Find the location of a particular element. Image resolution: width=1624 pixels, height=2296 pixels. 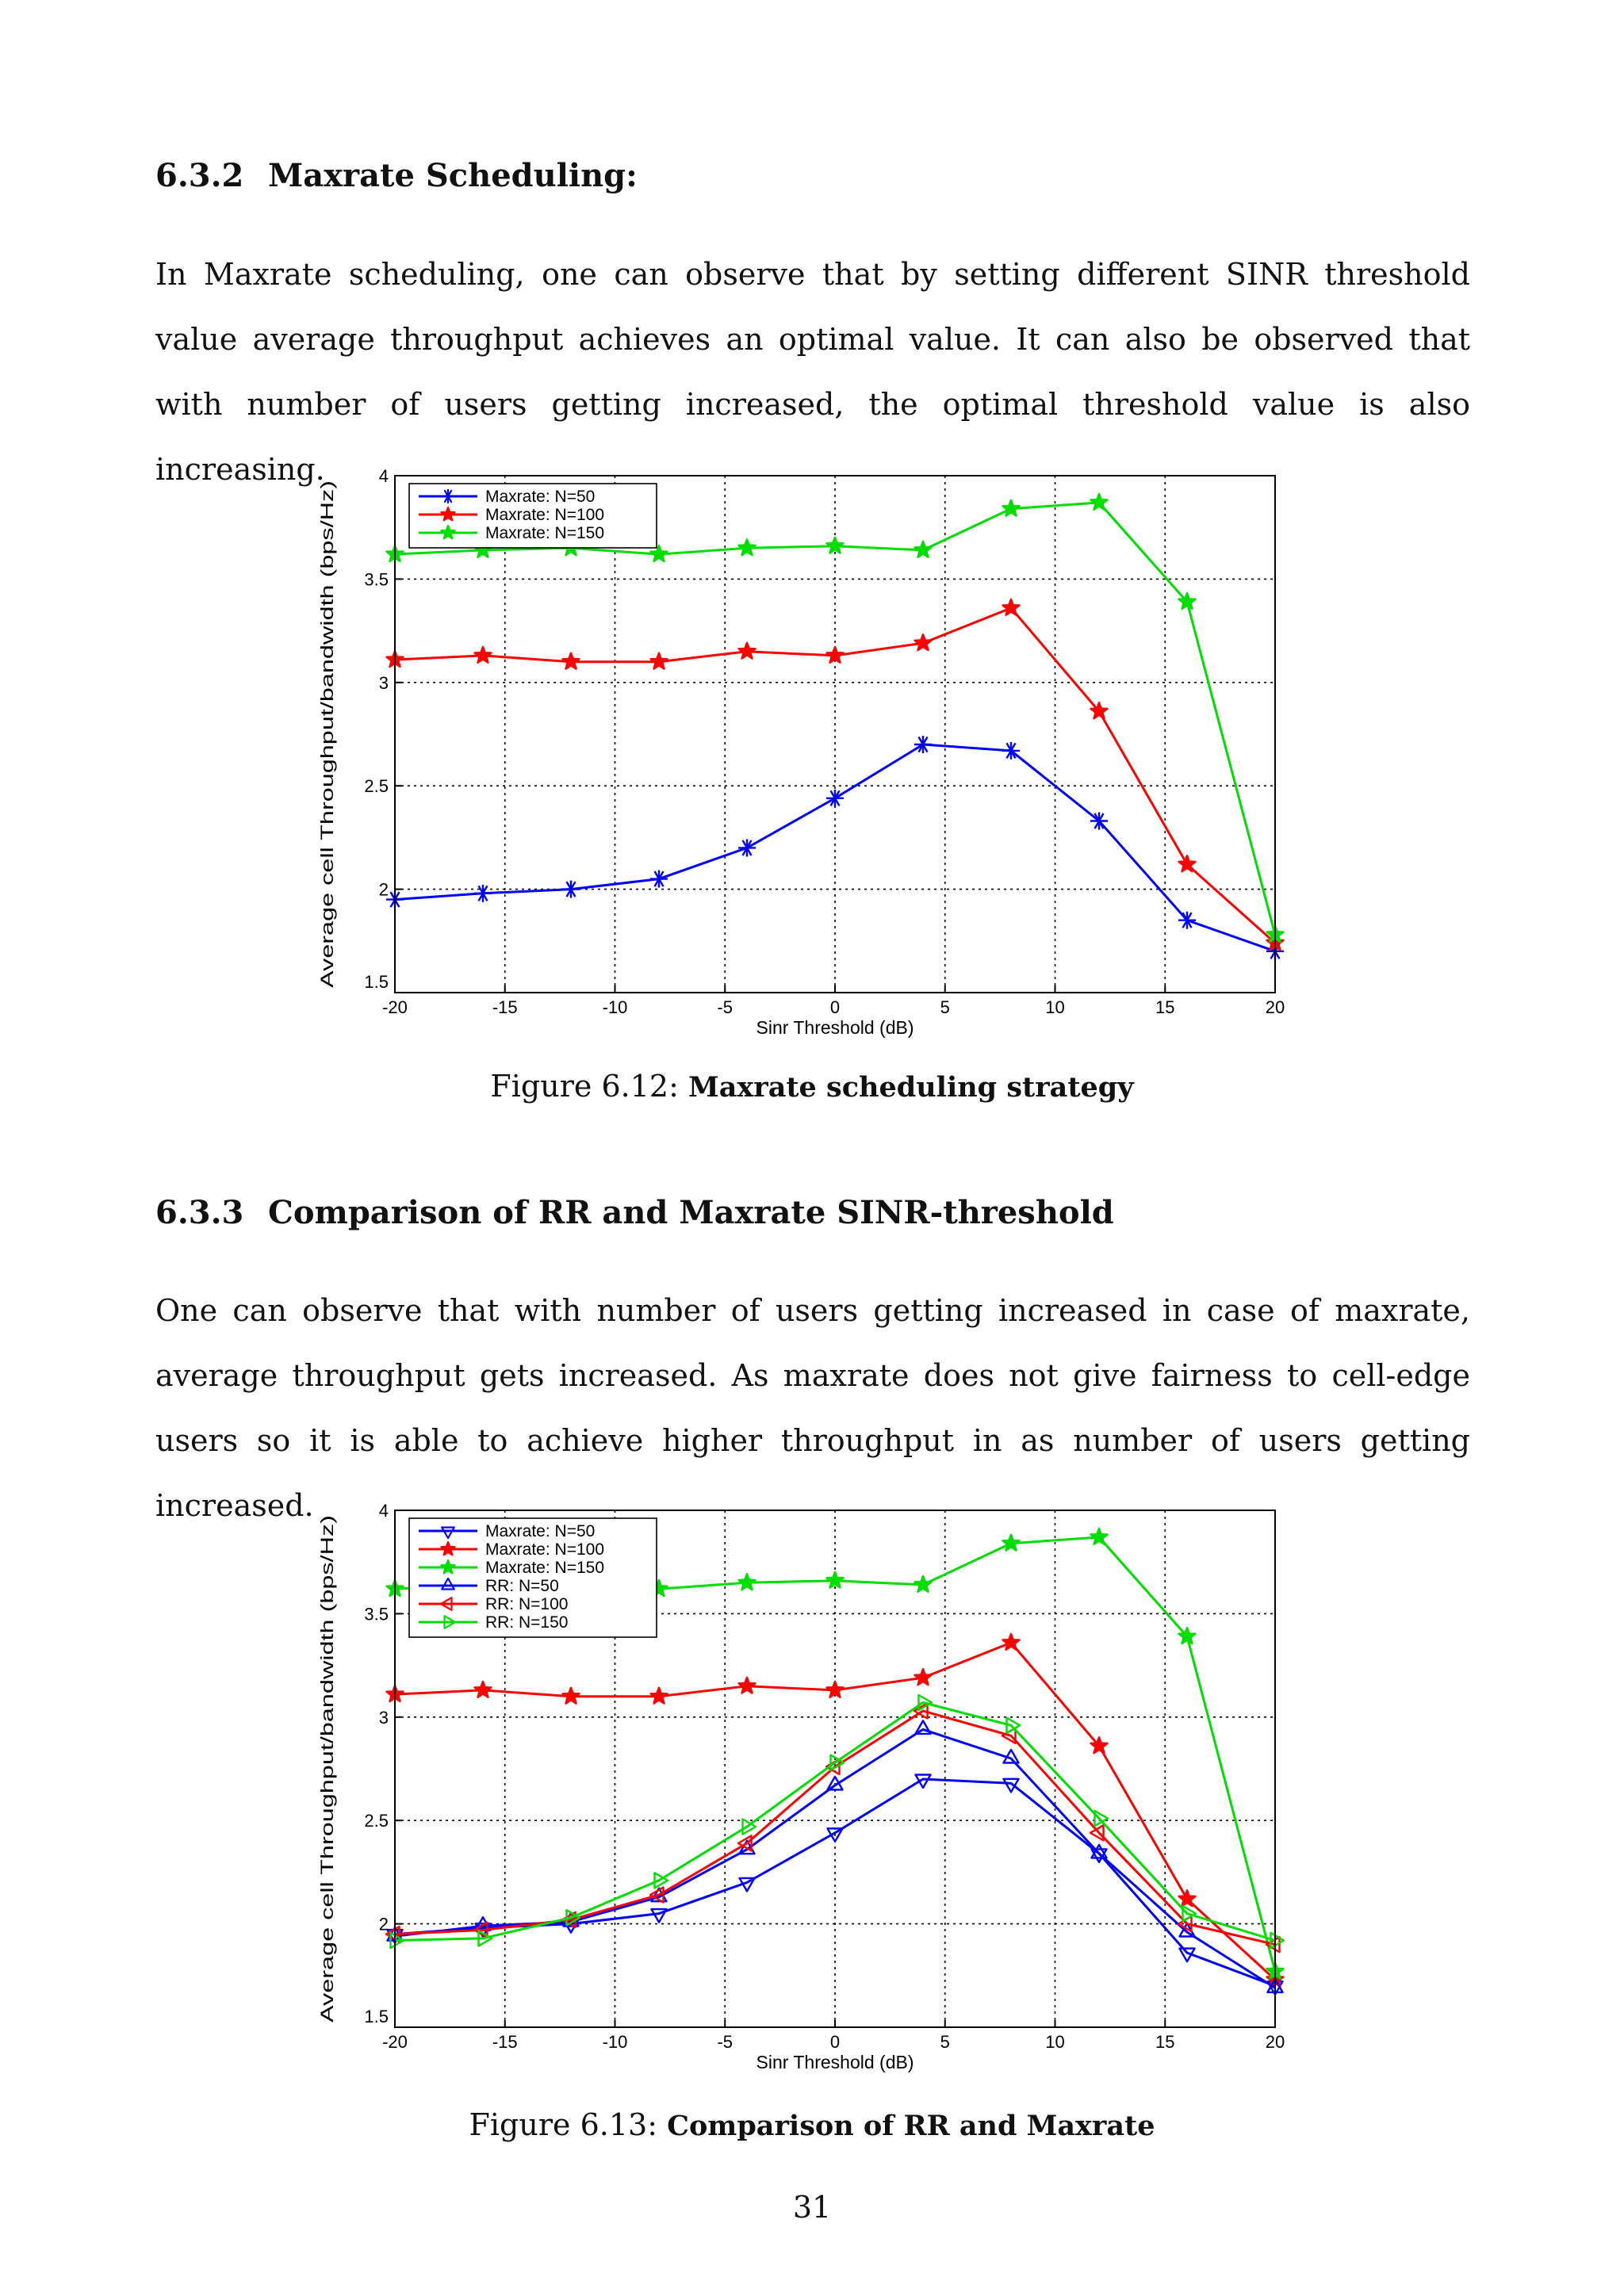

legend-label: RR: N=150 is located at coordinates (526, 1623).